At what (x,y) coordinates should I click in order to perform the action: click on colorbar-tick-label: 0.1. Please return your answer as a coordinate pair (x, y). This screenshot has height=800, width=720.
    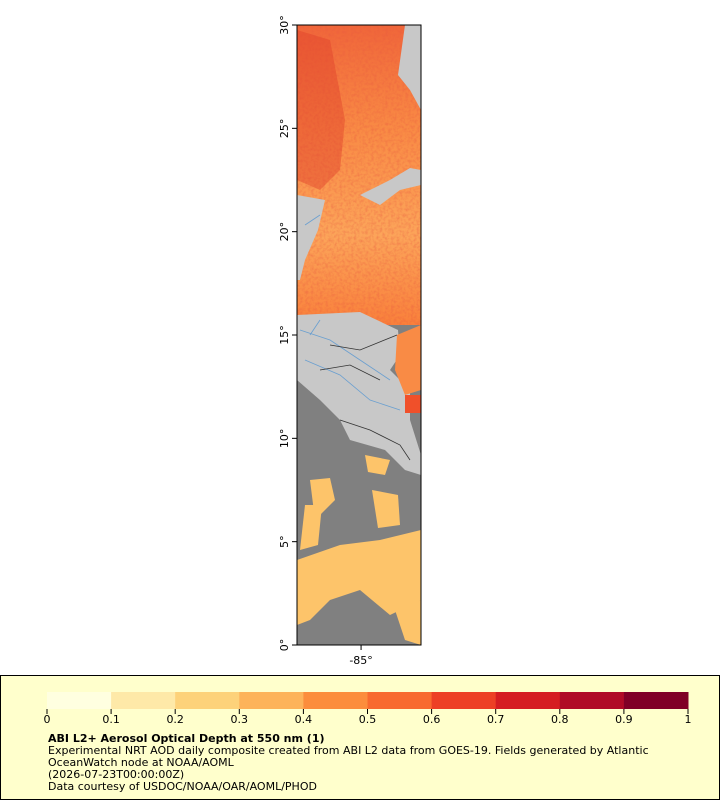
    Looking at the image, I should click on (111, 719).